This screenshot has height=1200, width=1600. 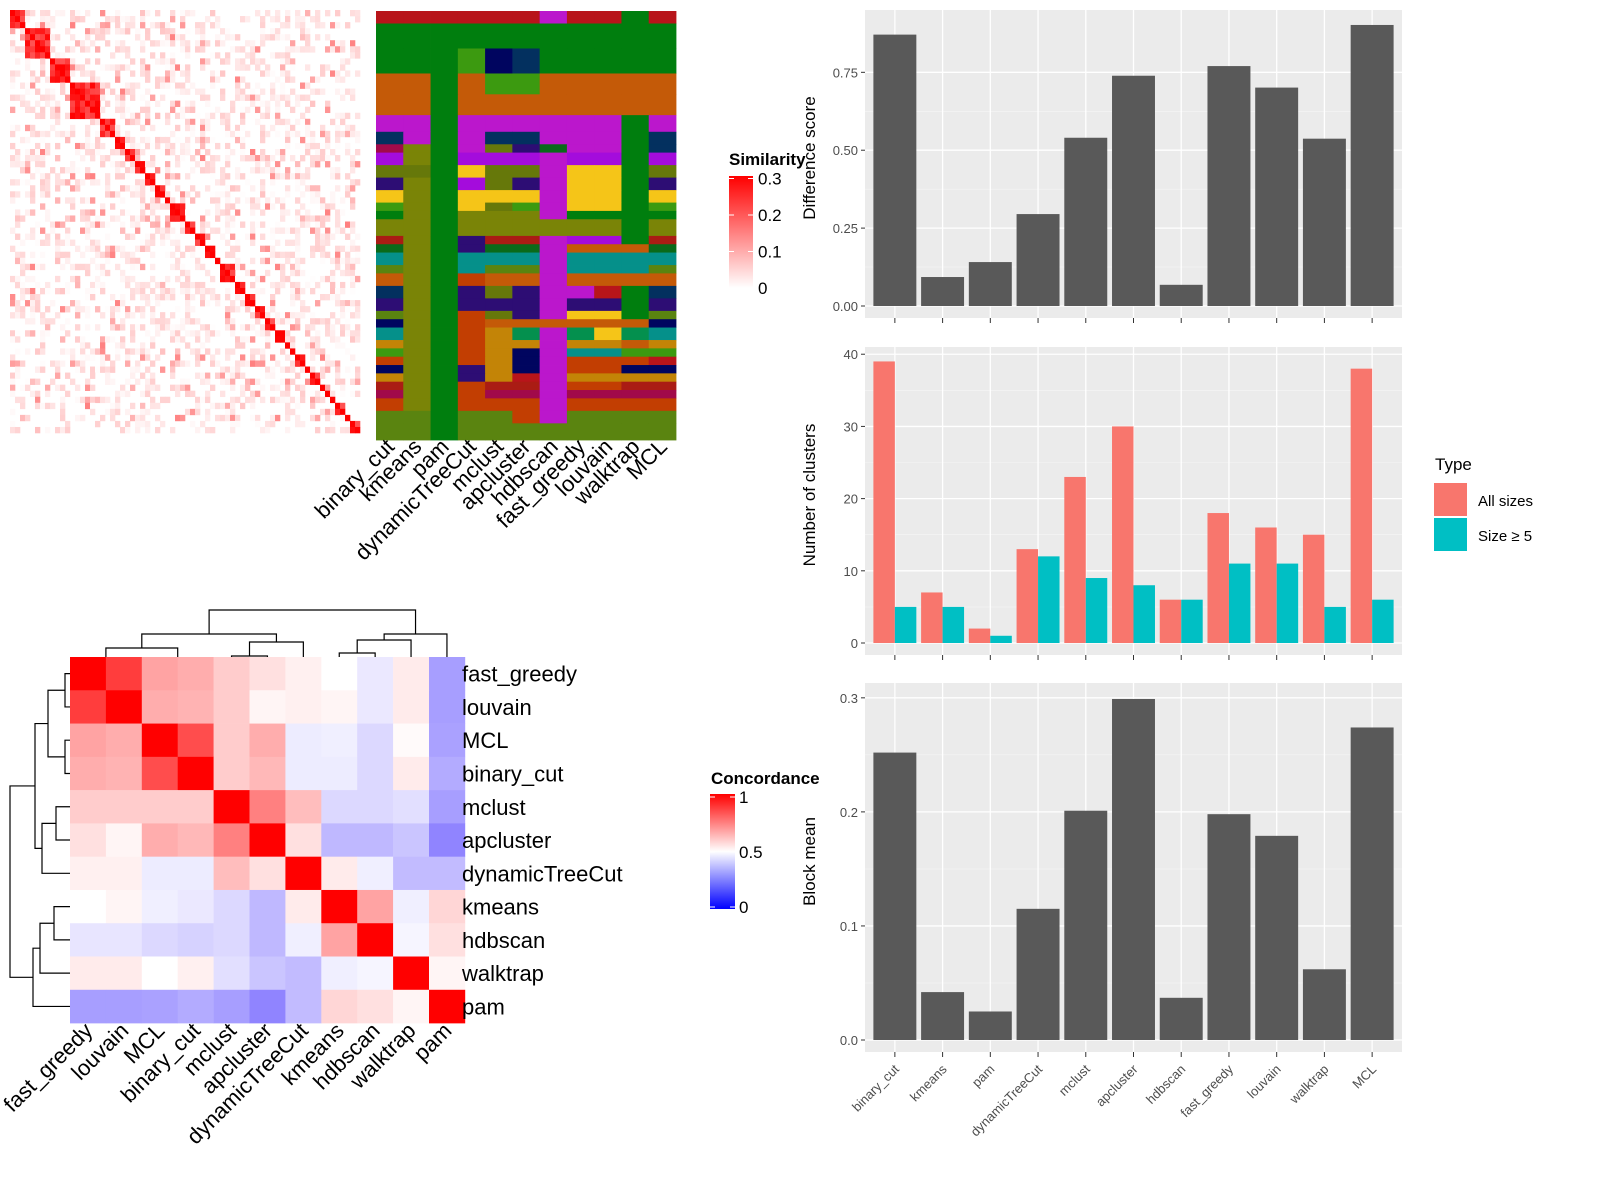 What do you see at coordinates (209, 640) in the screenshot?
I see `dendrogram-branch` at bounding box center [209, 640].